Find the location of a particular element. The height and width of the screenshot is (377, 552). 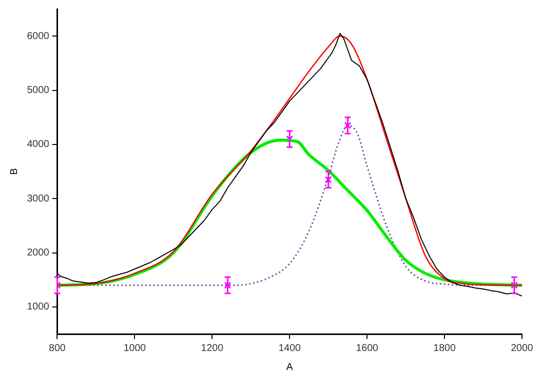

x-tick-label: 1000 is located at coordinates (135, 348).